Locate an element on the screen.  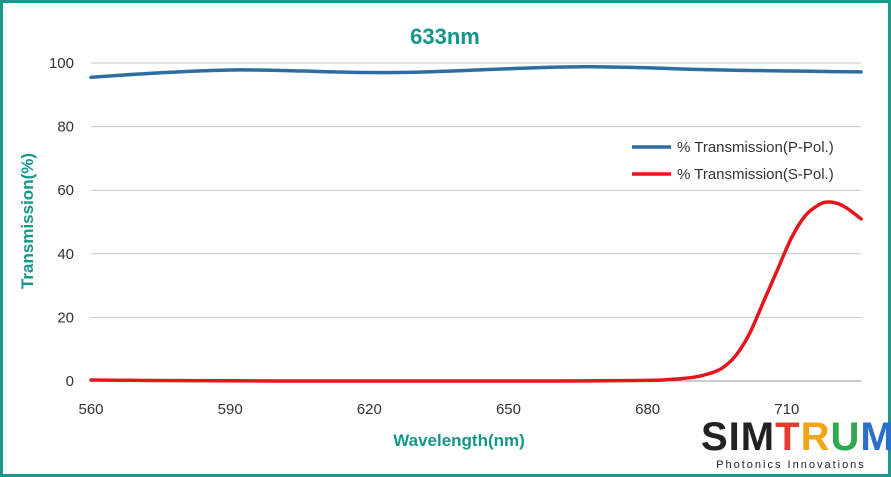
legend-label: % Transmission(S-Pol.) is located at coordinates (755, 174).